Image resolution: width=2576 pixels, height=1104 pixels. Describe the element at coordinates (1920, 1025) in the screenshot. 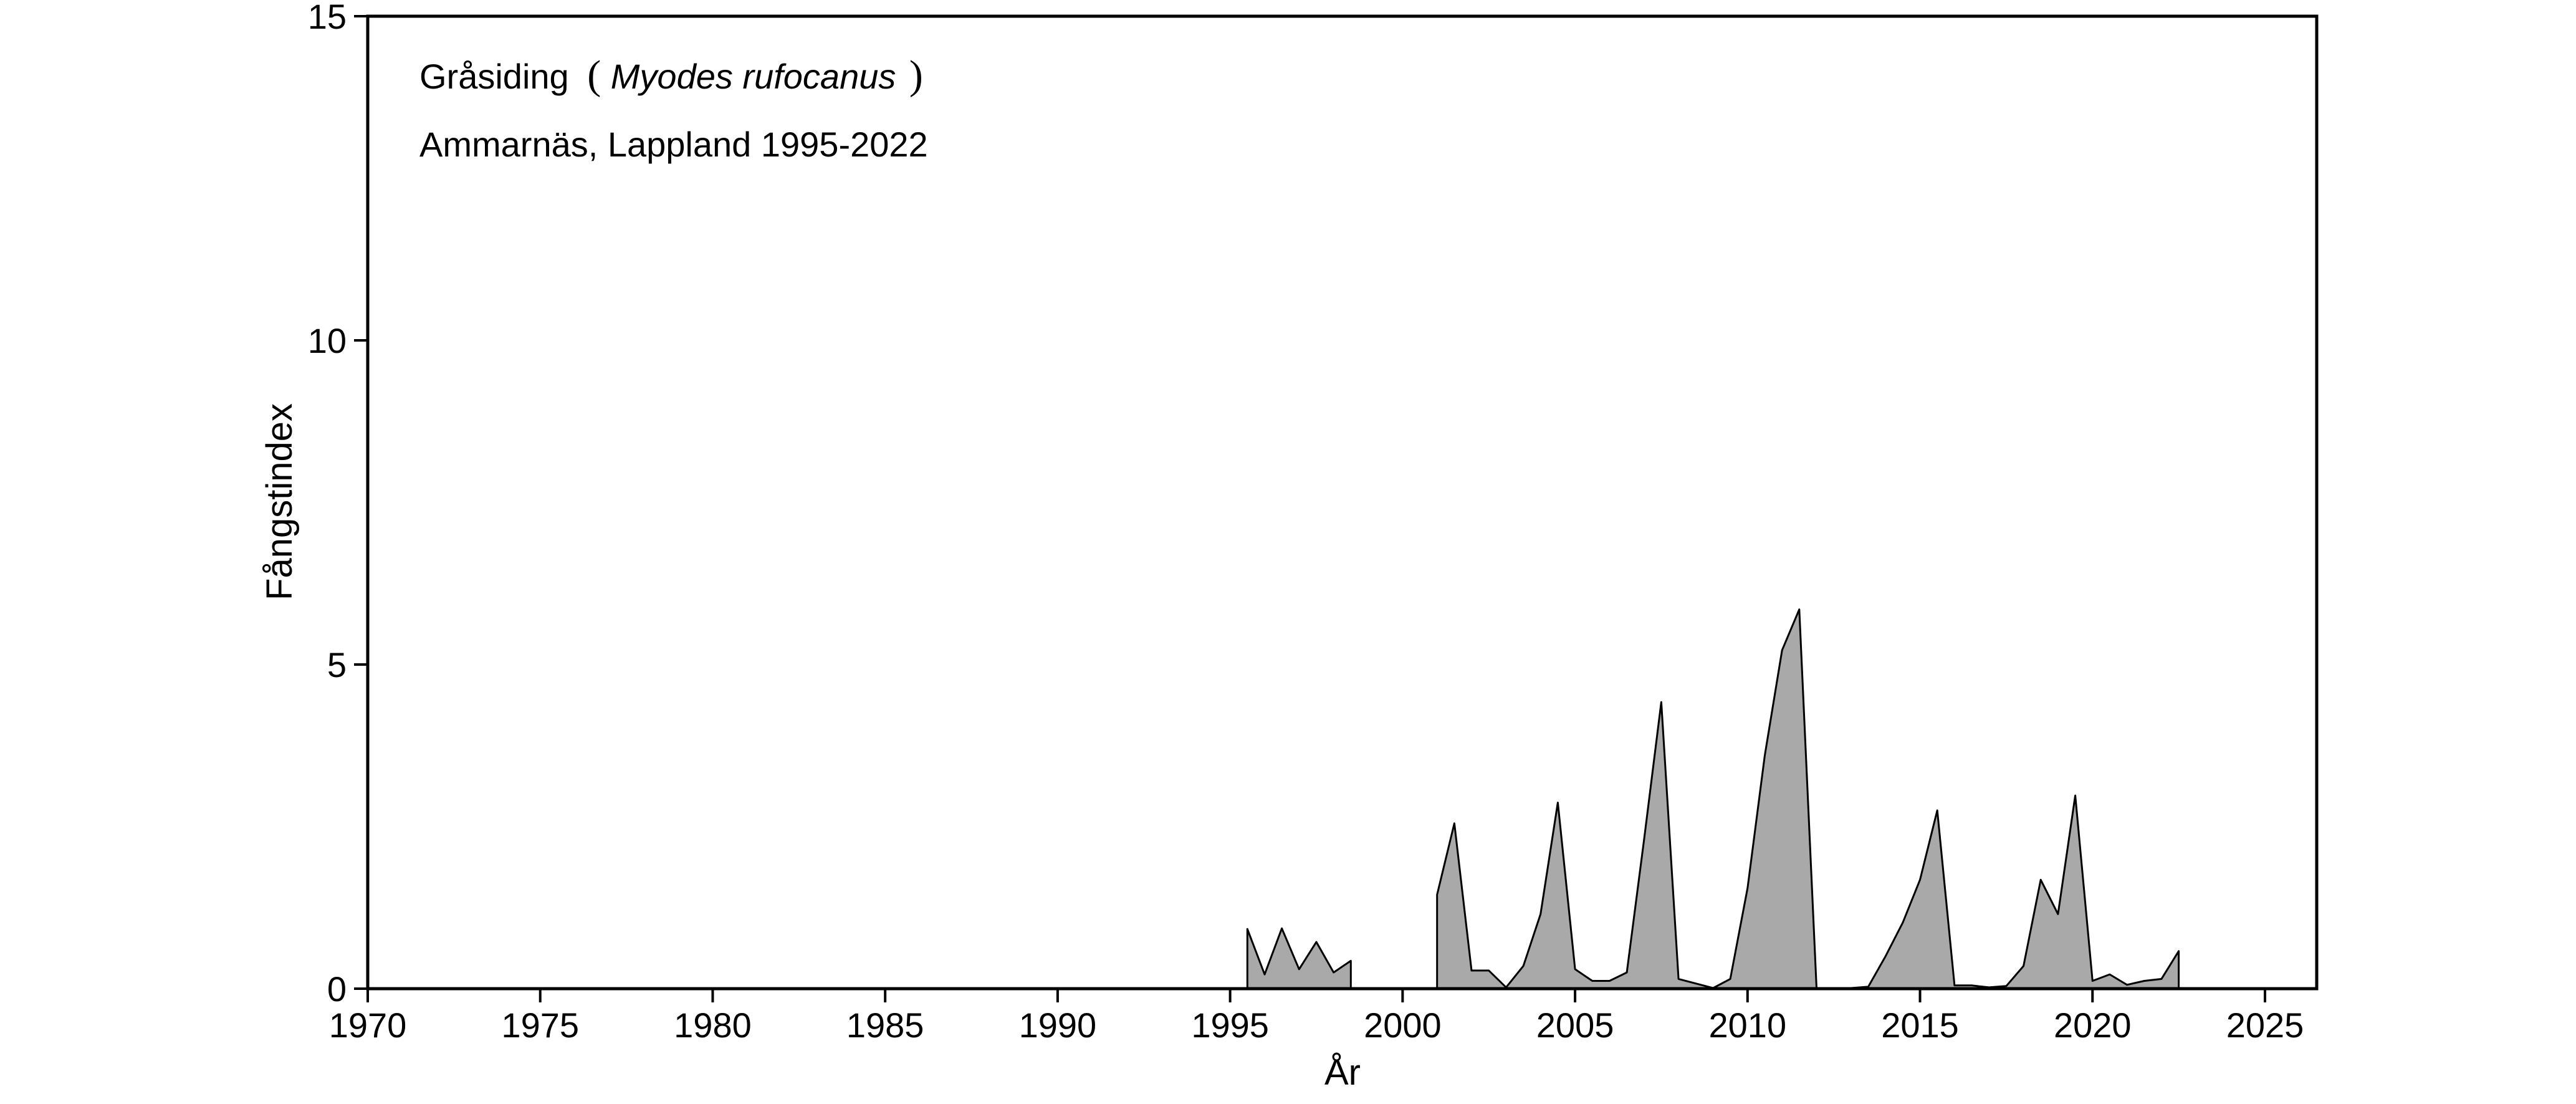

I see `x-tick-label: 2015` at that location.